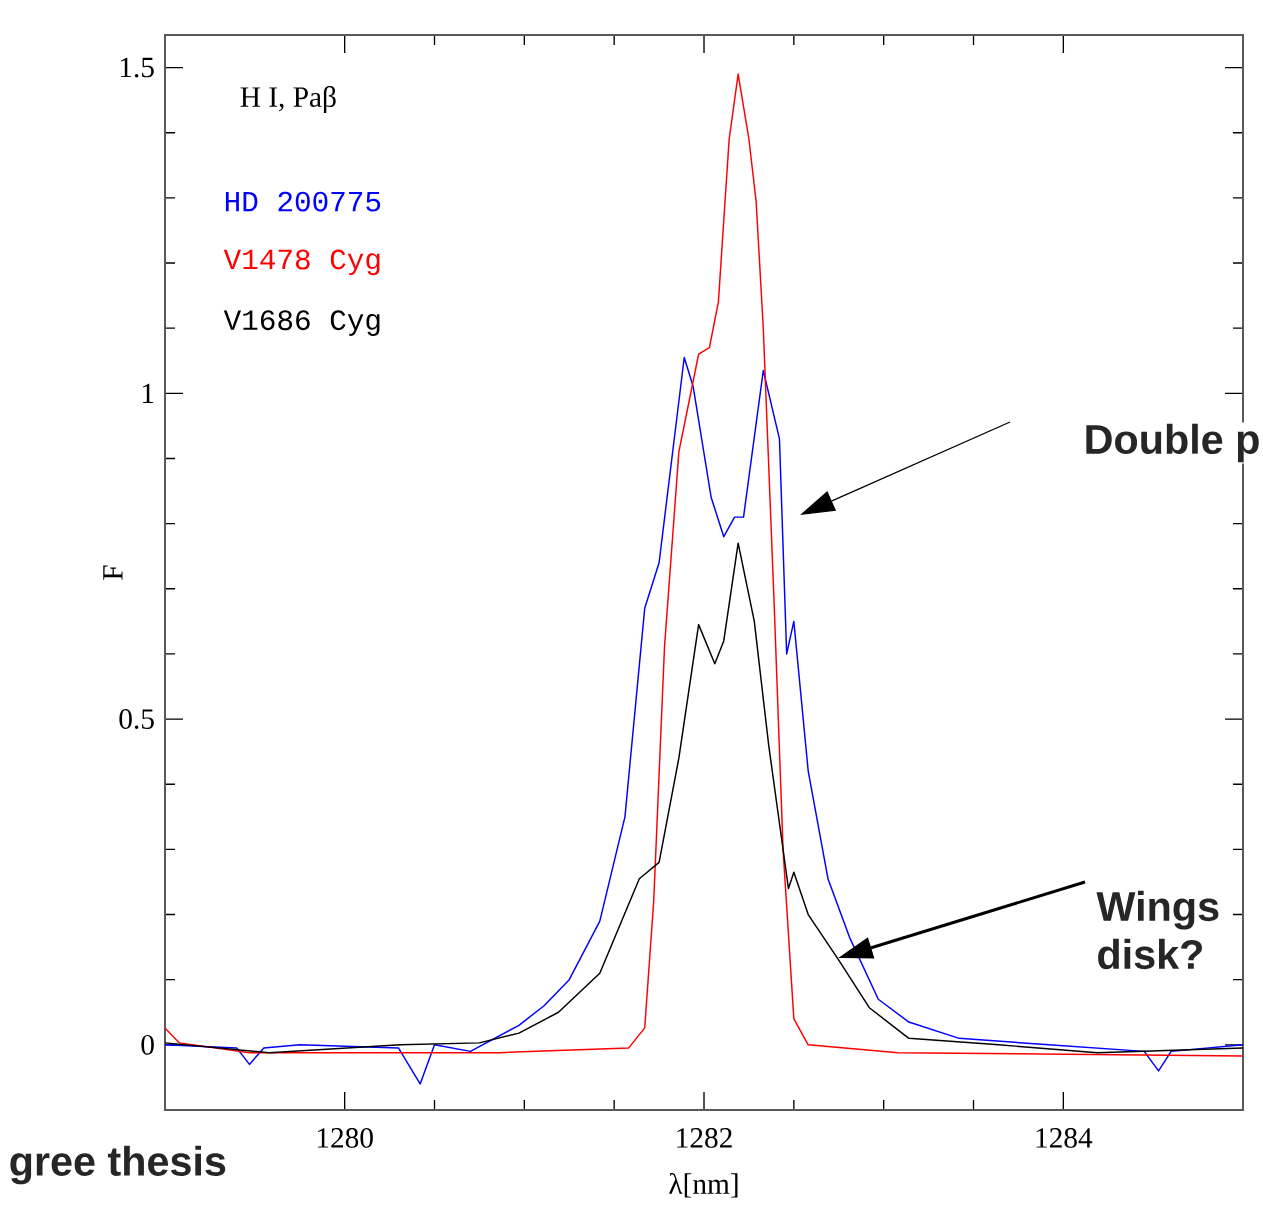  What do you see at coordinates (1064, 1138) in the screenshot?
I see `x-tick-label: 1284` at bounding box center [1064, 1138].